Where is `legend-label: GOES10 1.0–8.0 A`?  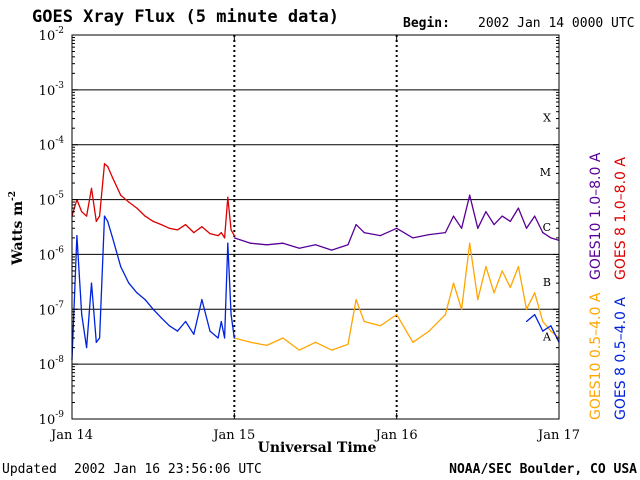
legend-label: GOES10 1.0–8.0 A is located at coordinates (596, 216).